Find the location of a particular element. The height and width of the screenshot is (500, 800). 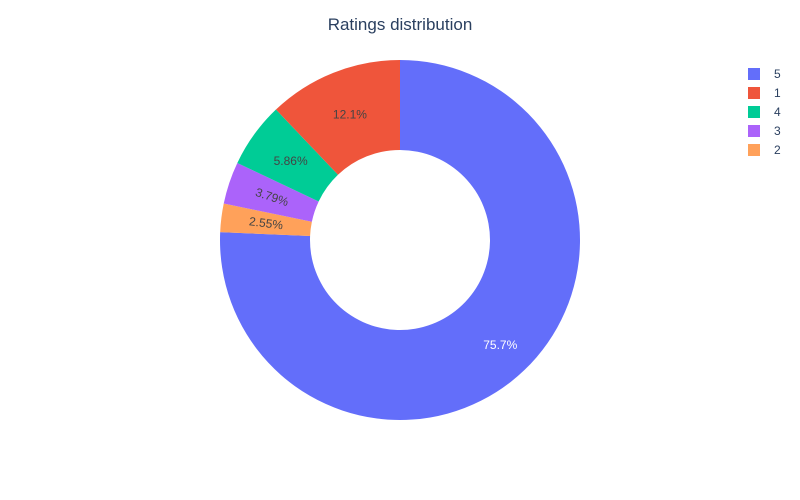

slice-label-2: 2.55% is located at coordinates (266, 223).